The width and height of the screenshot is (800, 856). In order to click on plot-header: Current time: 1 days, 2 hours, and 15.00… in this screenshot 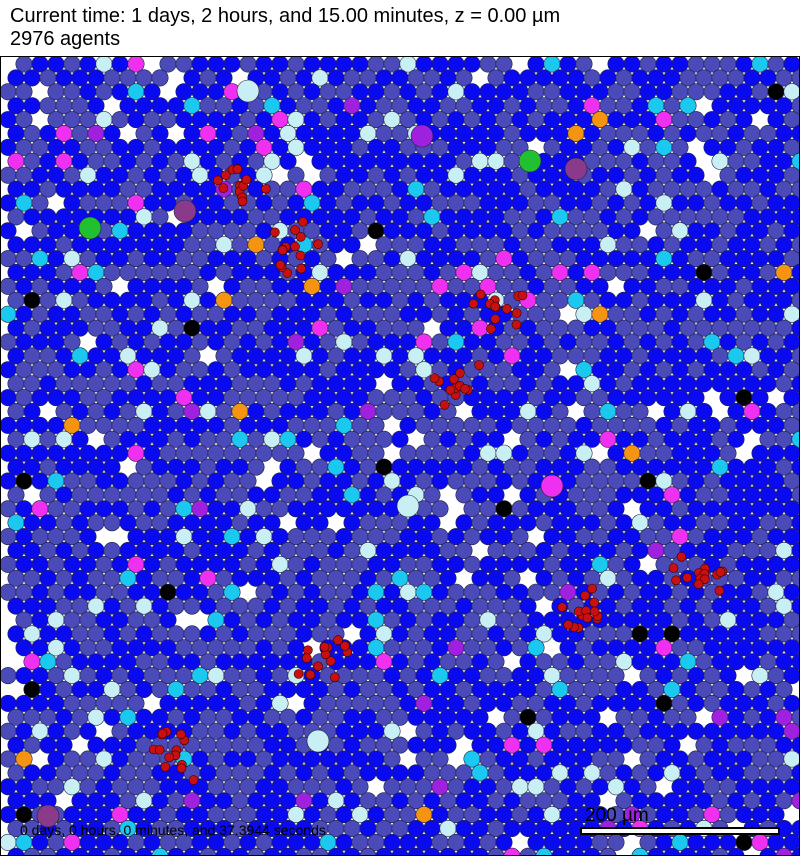, I will do `click(400, 28)`.